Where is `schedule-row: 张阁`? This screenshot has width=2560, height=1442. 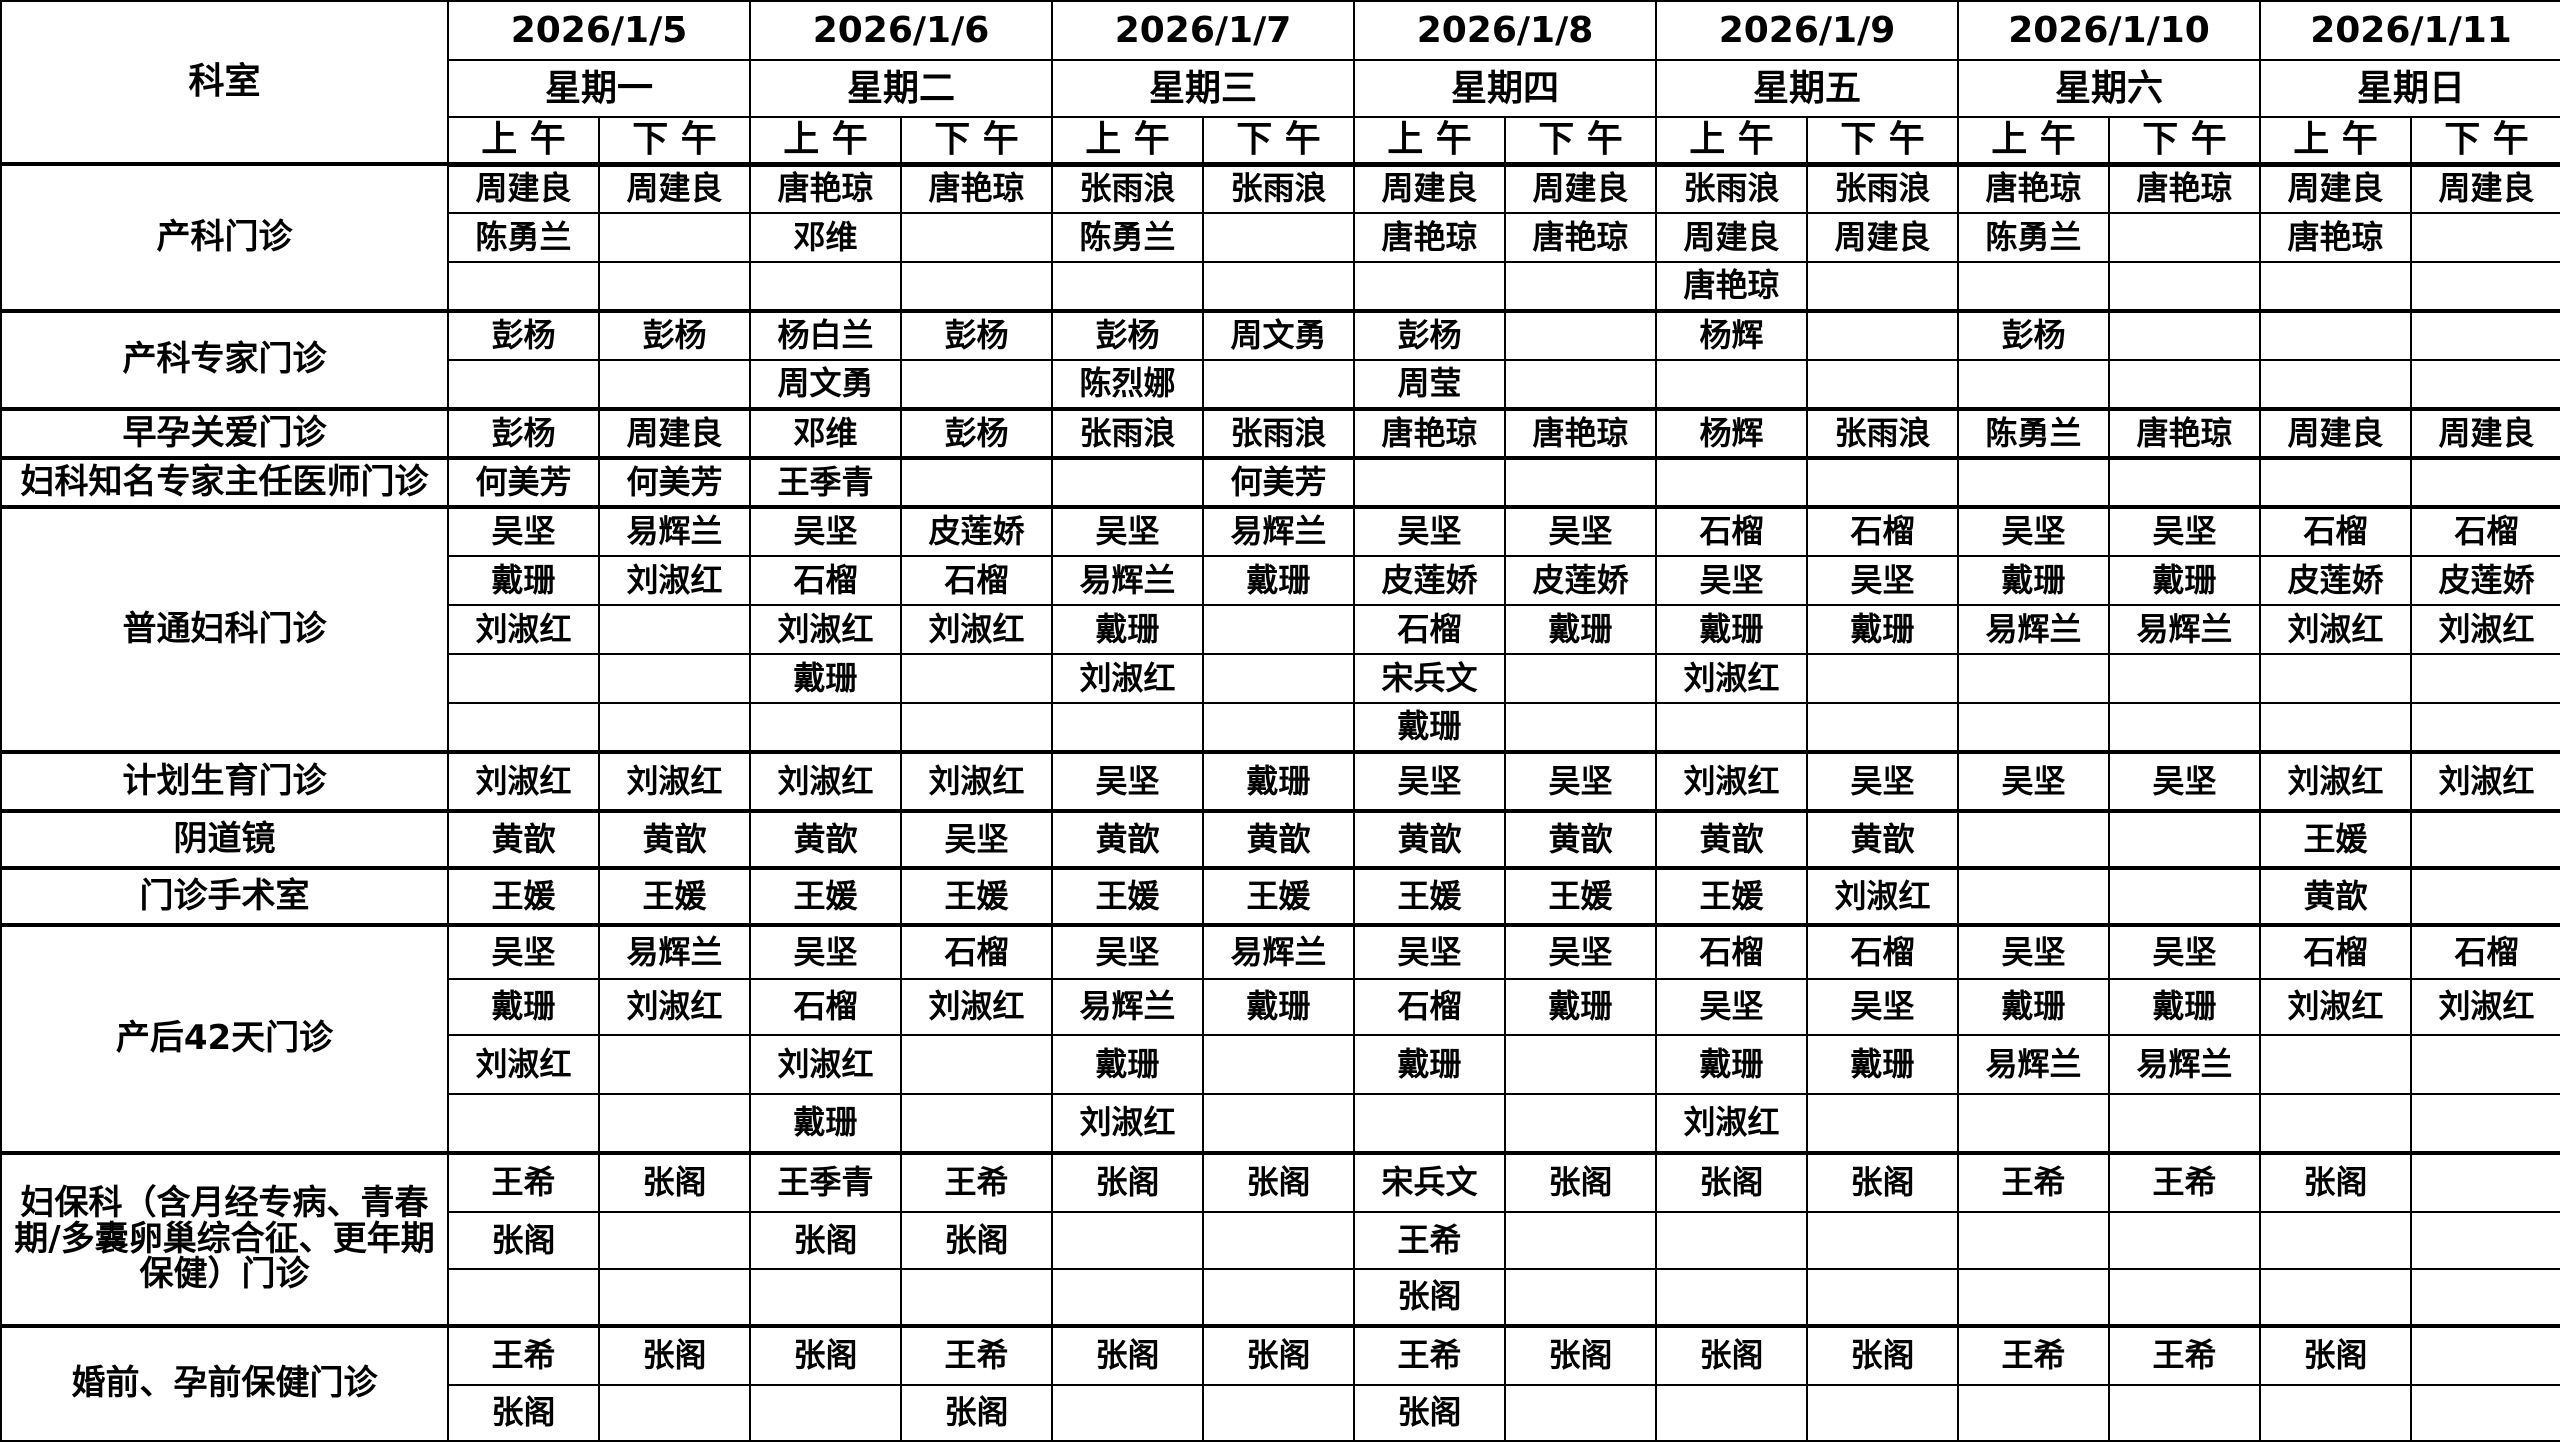
schedule-row: 张阁 is located at coordinates (1280, 1297).